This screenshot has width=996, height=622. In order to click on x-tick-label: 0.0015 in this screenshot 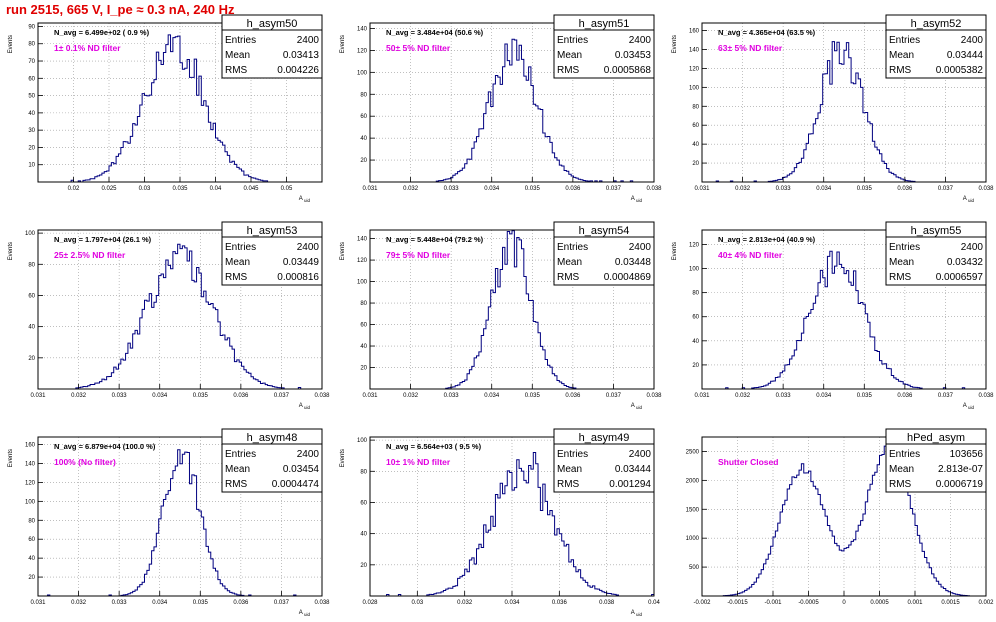, I will do `click(950, 603)`.